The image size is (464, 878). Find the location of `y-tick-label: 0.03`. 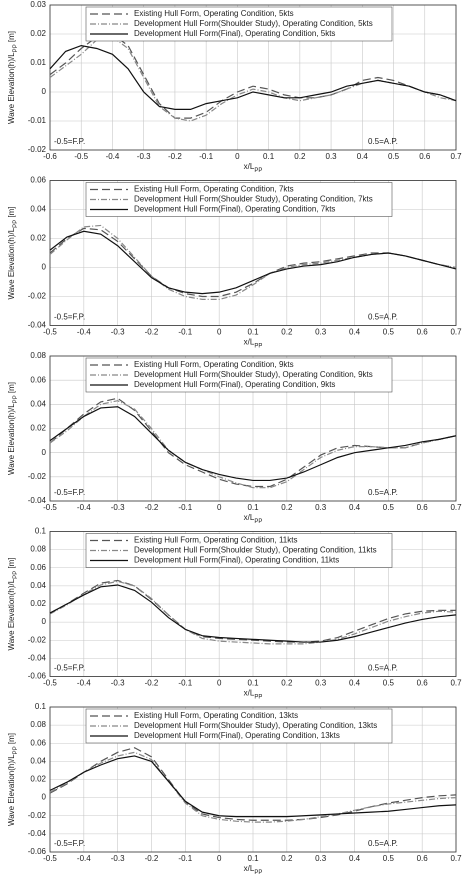

y-tick-label: 0.03 is located at coordinates (38, 4).